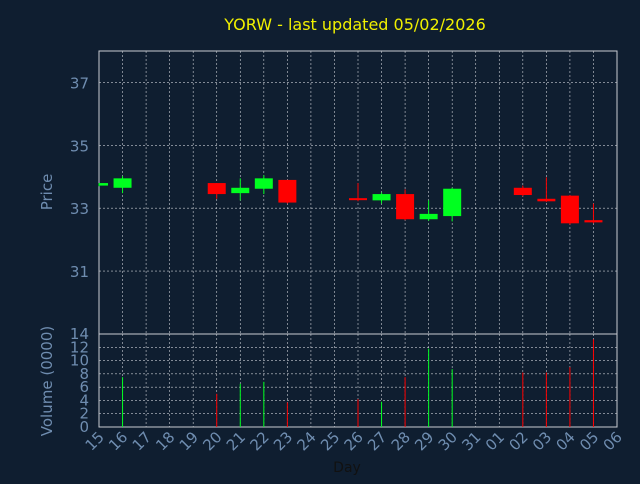 The height and width of the screenshot is (484, 640). Describe the element at coordinates (79, 347) in the screenshot. I see `volume-tick-label: 12` at that location.